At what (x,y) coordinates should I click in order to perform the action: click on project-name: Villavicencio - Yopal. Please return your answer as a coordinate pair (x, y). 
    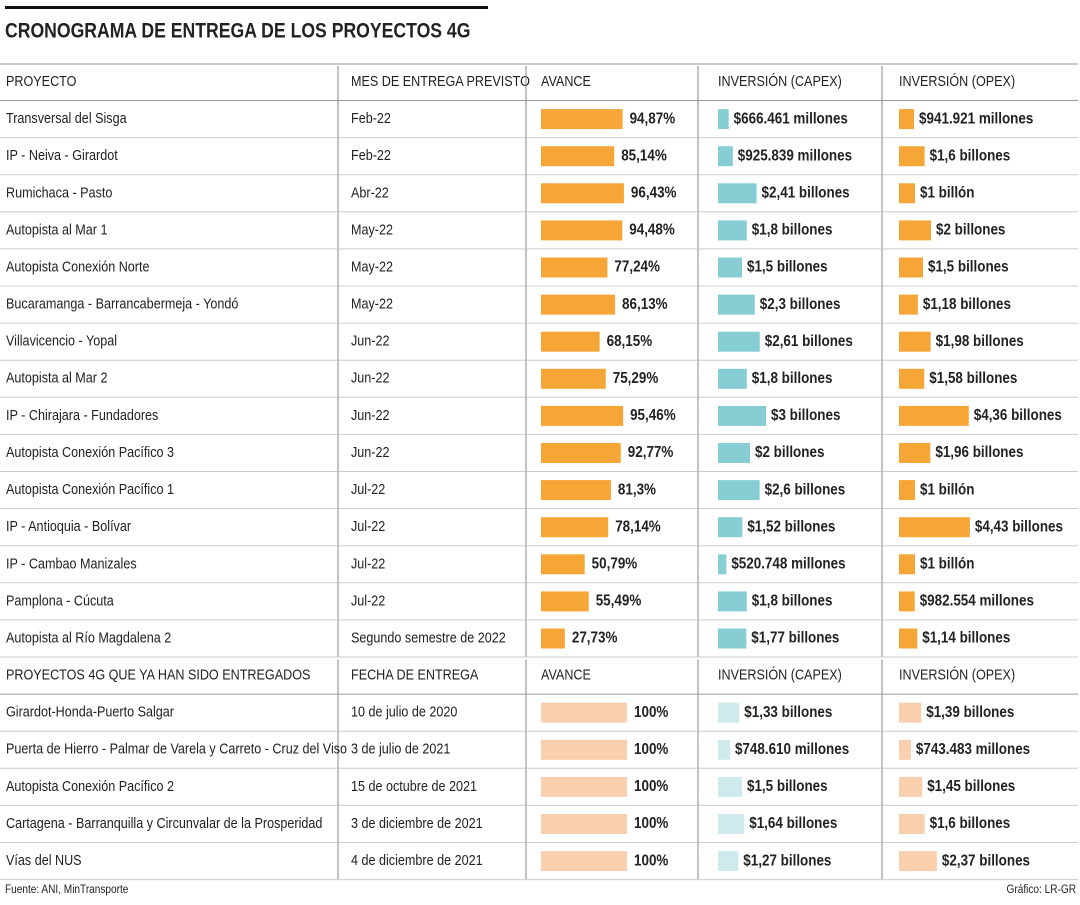
    Looking at the image, I should click on (61, 340).